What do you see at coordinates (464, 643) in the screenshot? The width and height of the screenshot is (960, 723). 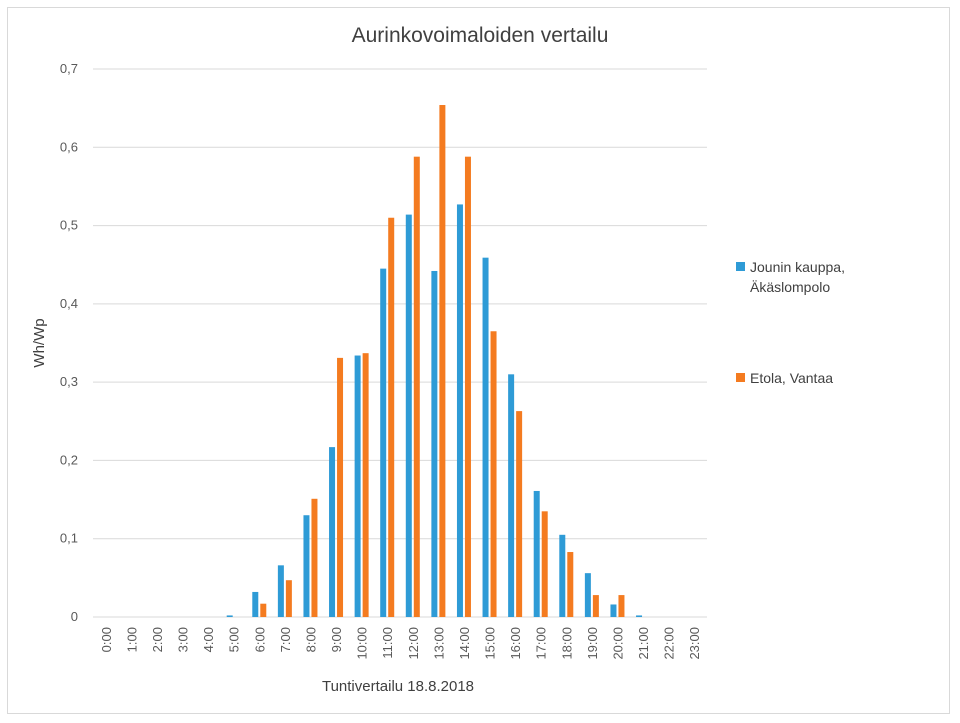 I see `x-tick-label: 14:00` at bounding box center [464, 643].